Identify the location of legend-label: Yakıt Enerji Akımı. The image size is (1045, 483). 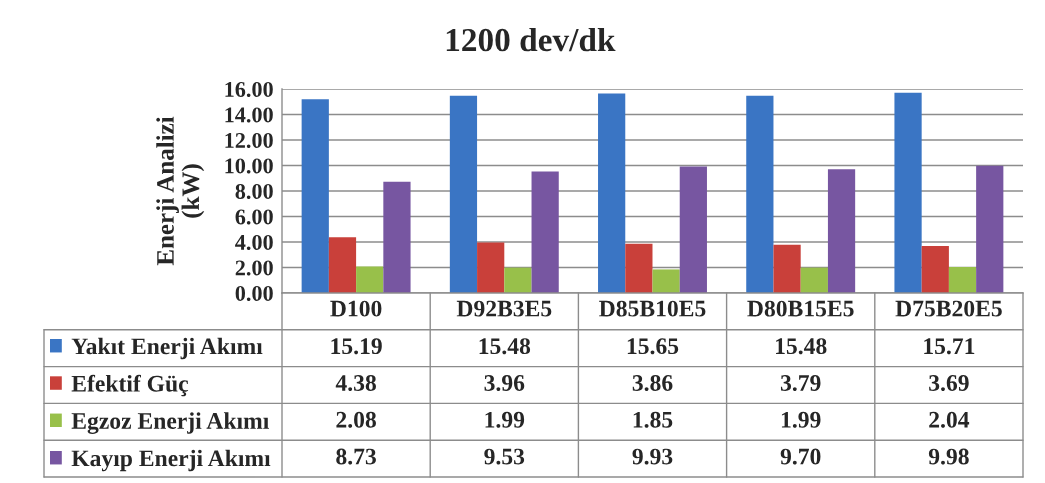
(167, 348).